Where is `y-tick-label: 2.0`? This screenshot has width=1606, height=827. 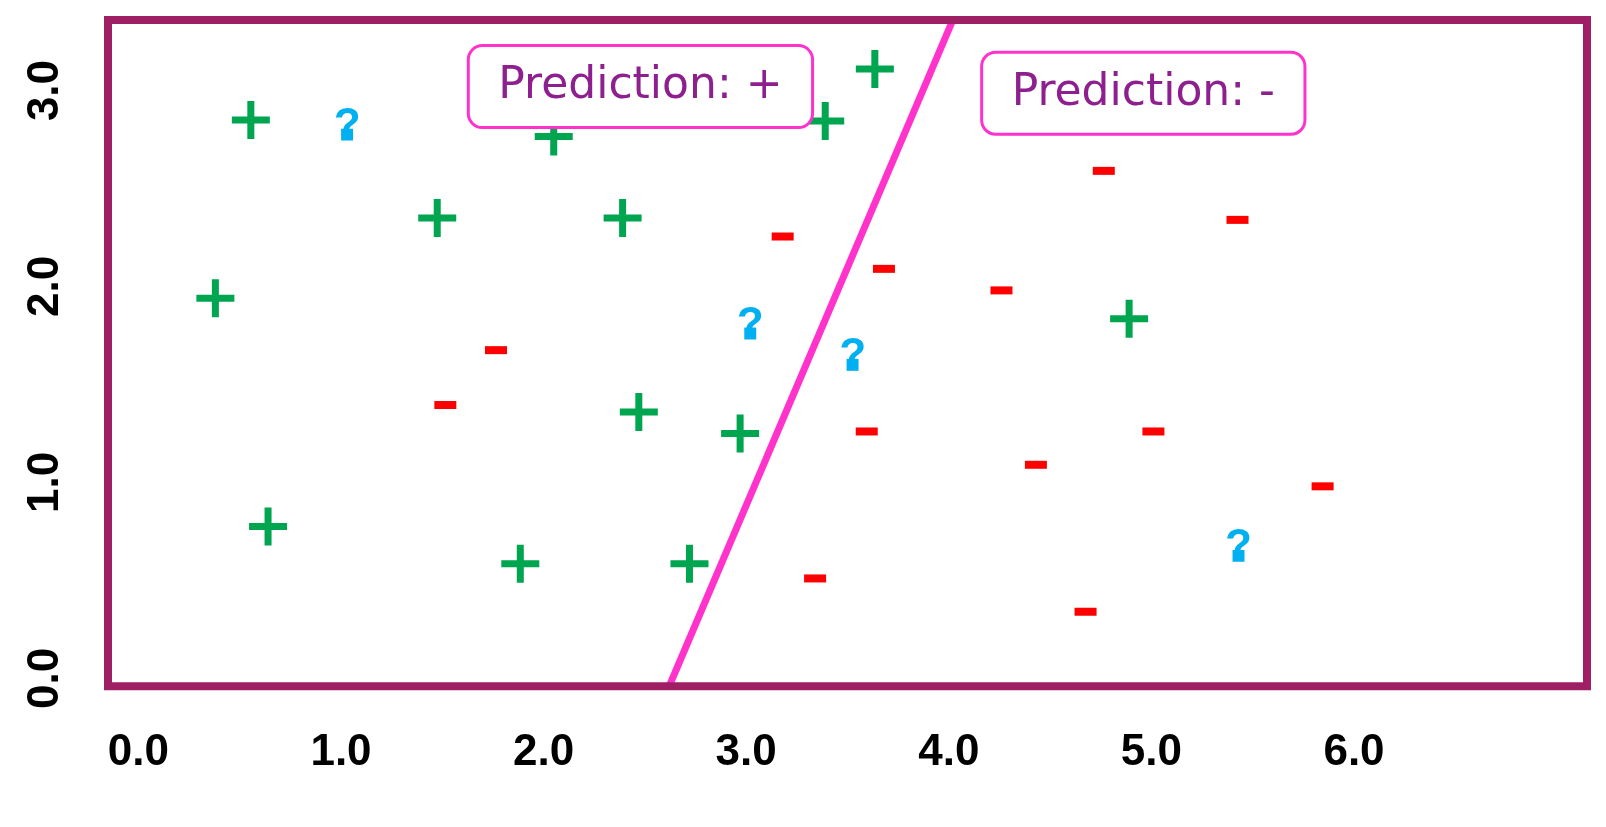
y-tick-label: 2.0 is located at coordinates (43, 286).